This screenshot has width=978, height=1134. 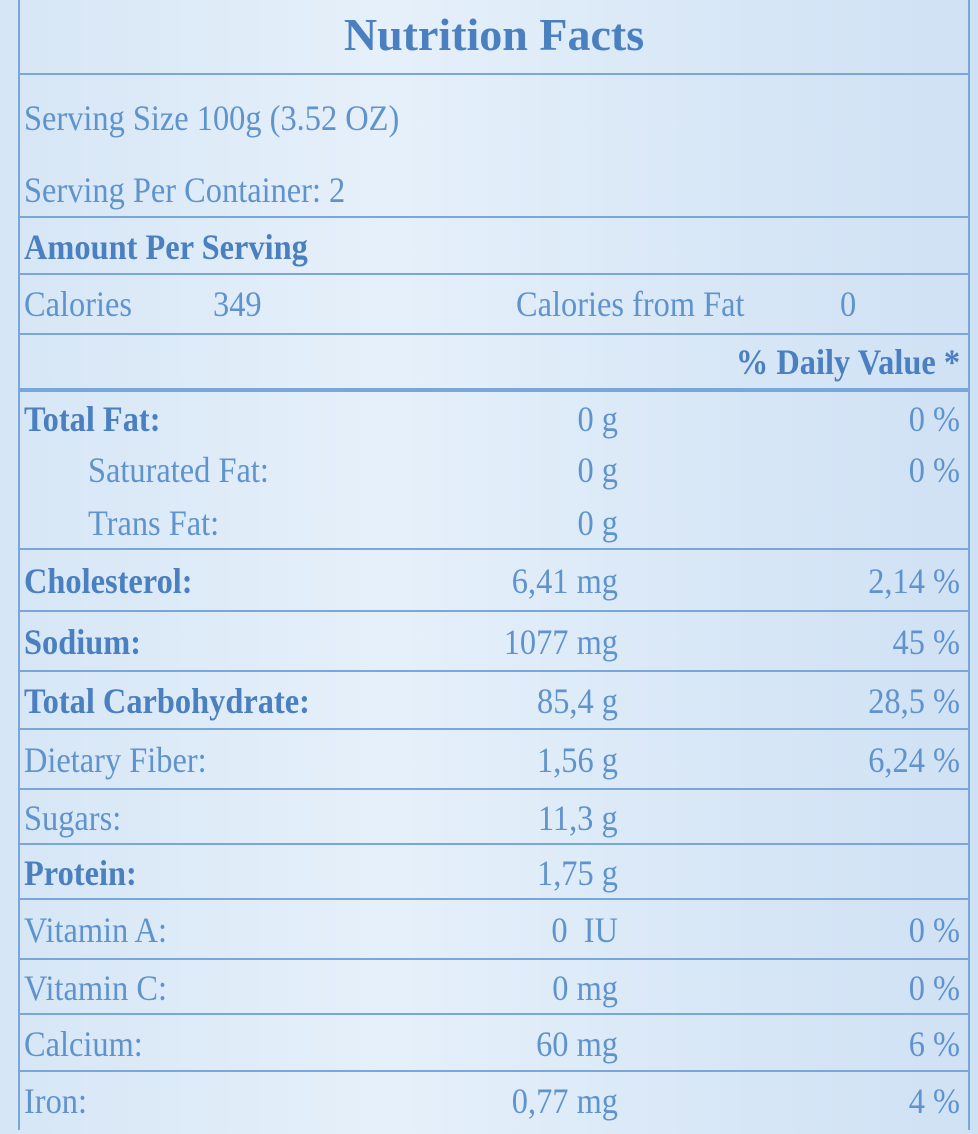 What do you see at coordinates (115, 760) in the screenshot?
I see `nutrient-name: Dietary Fiber:` at bounding box center [115, 760].